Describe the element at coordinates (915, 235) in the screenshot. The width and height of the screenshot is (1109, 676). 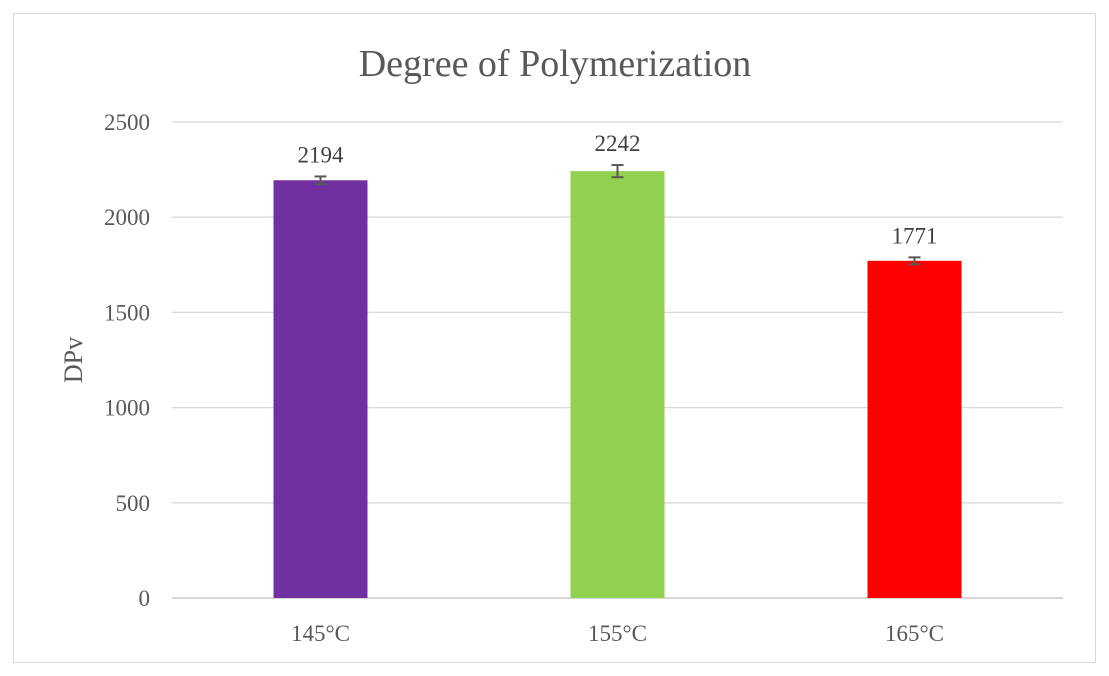
I see `data-label: 1771` at that location.